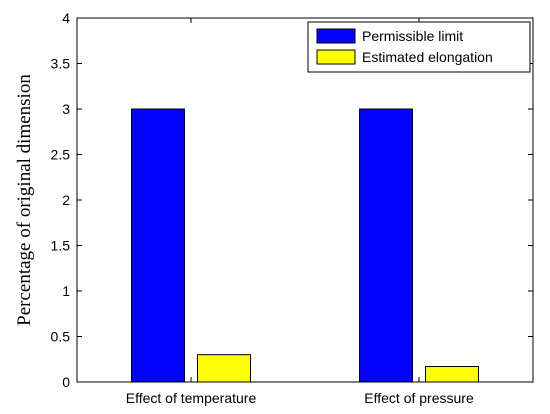 This screenshot has width=550, height=414. I want to click on y-tick-label: 0, so click(66, 382).